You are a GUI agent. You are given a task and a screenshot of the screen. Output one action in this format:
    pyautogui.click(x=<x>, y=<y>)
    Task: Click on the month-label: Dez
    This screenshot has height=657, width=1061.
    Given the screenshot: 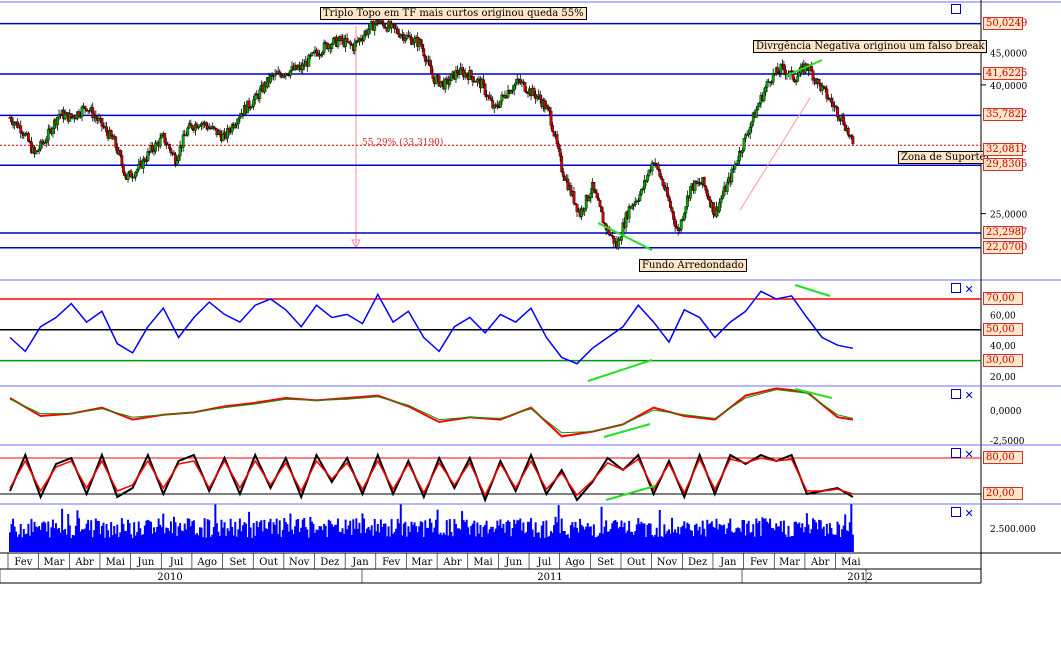 What is the action you would take?
    pyautogui.click(x=329, y=562)
    